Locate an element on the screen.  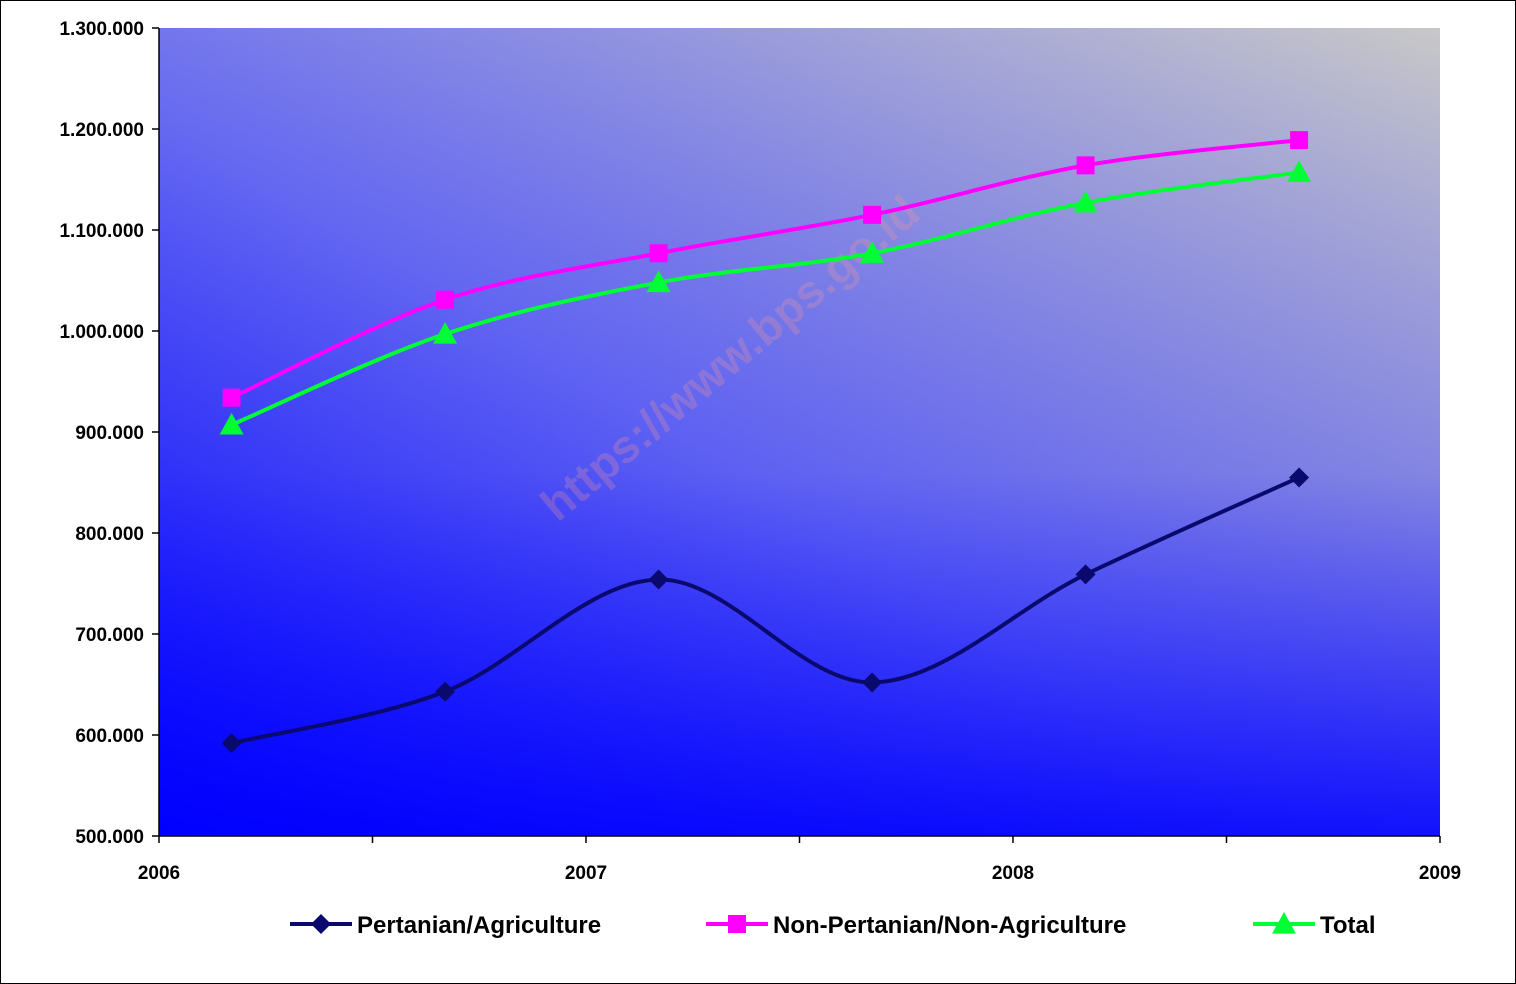
legend-label: Non-Pertanian/Non-Agriculture is located at coordinates (949, 925).